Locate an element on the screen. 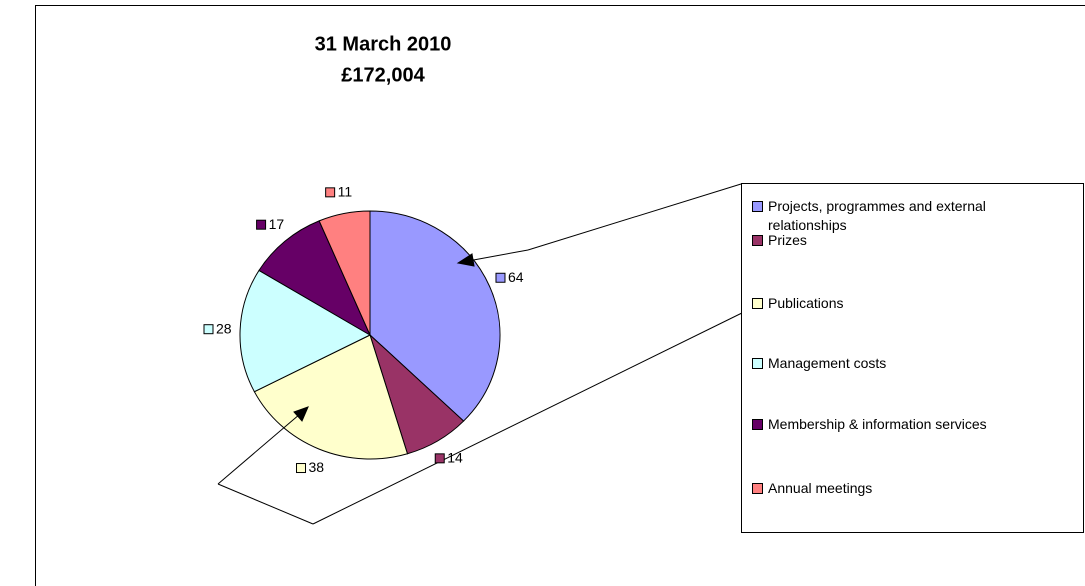 Image resolution: width=1085 pixels, height=586 pixels. legend-entry: Membership & information services is located at coordinates (902, 424).